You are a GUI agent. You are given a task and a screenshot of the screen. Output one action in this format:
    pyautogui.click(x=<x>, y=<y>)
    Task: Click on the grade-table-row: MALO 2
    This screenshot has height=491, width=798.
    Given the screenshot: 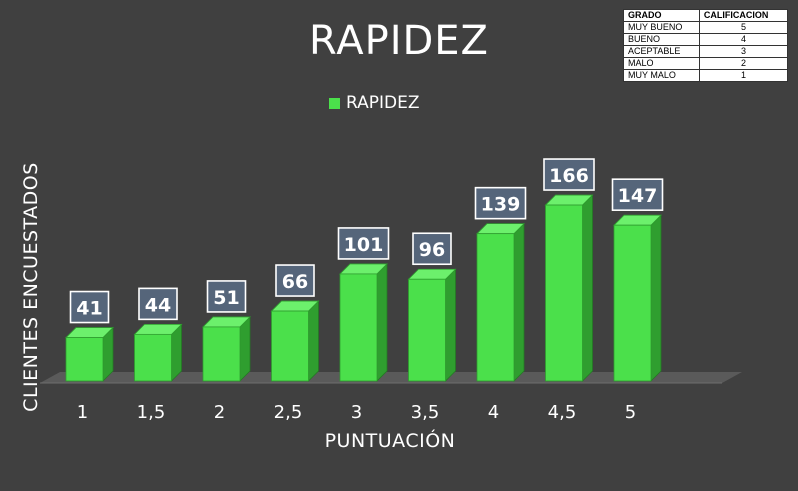 What is the action you would take?
    pyautogui.click(x=706, y=63)
    